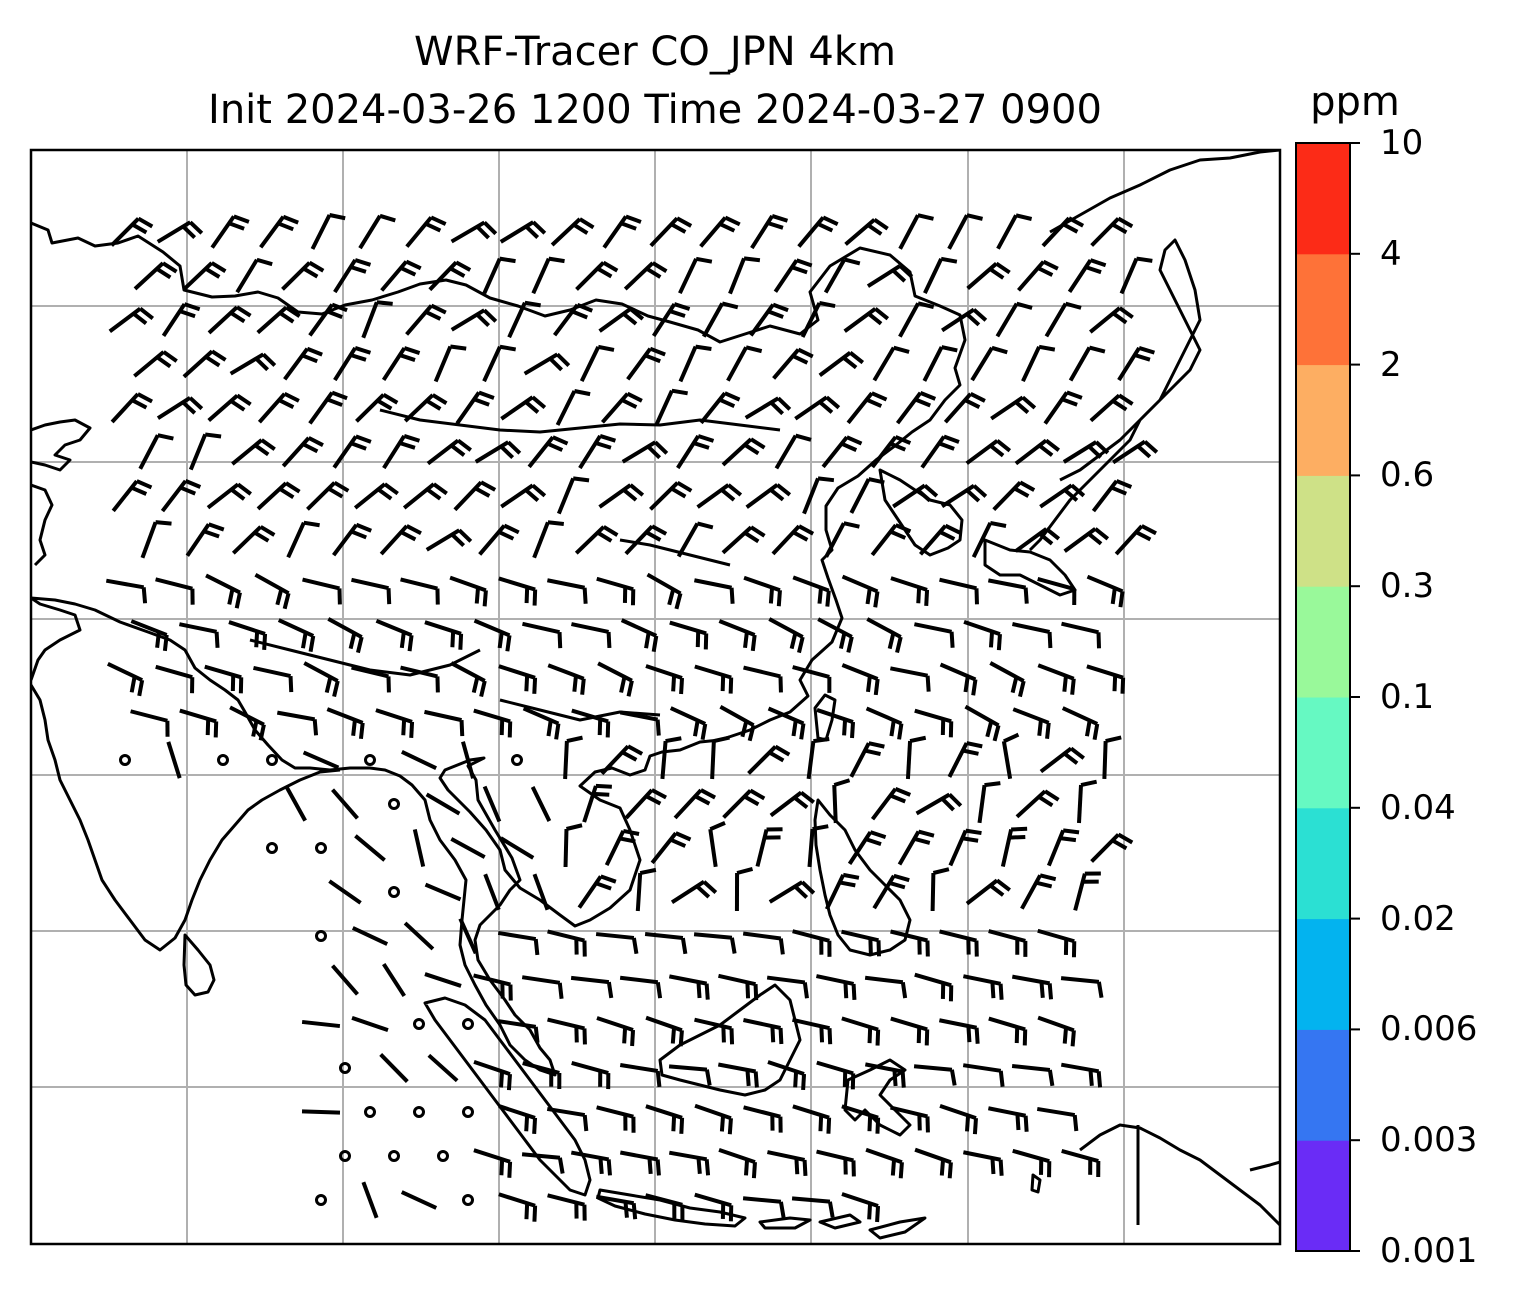  Describe the element at coordinates (1391, 364) in the screenshot. I see `colorbar-tick-label: 2` at that location.